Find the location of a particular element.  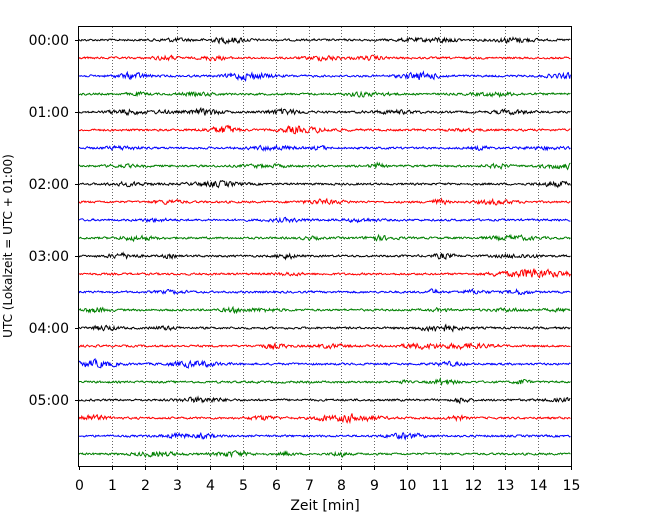

x-tick-label: 13 is located at coordinates (506, 486).